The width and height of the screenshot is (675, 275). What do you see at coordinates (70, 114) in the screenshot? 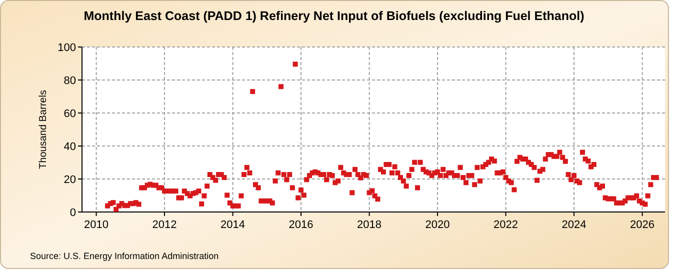
I see `y-tick-label: 60` at bounding box center [70, 114].